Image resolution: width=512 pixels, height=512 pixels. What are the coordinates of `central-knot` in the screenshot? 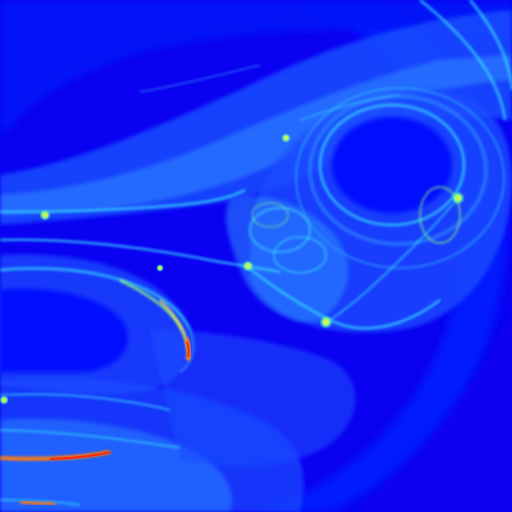 It's located at (287, 259).